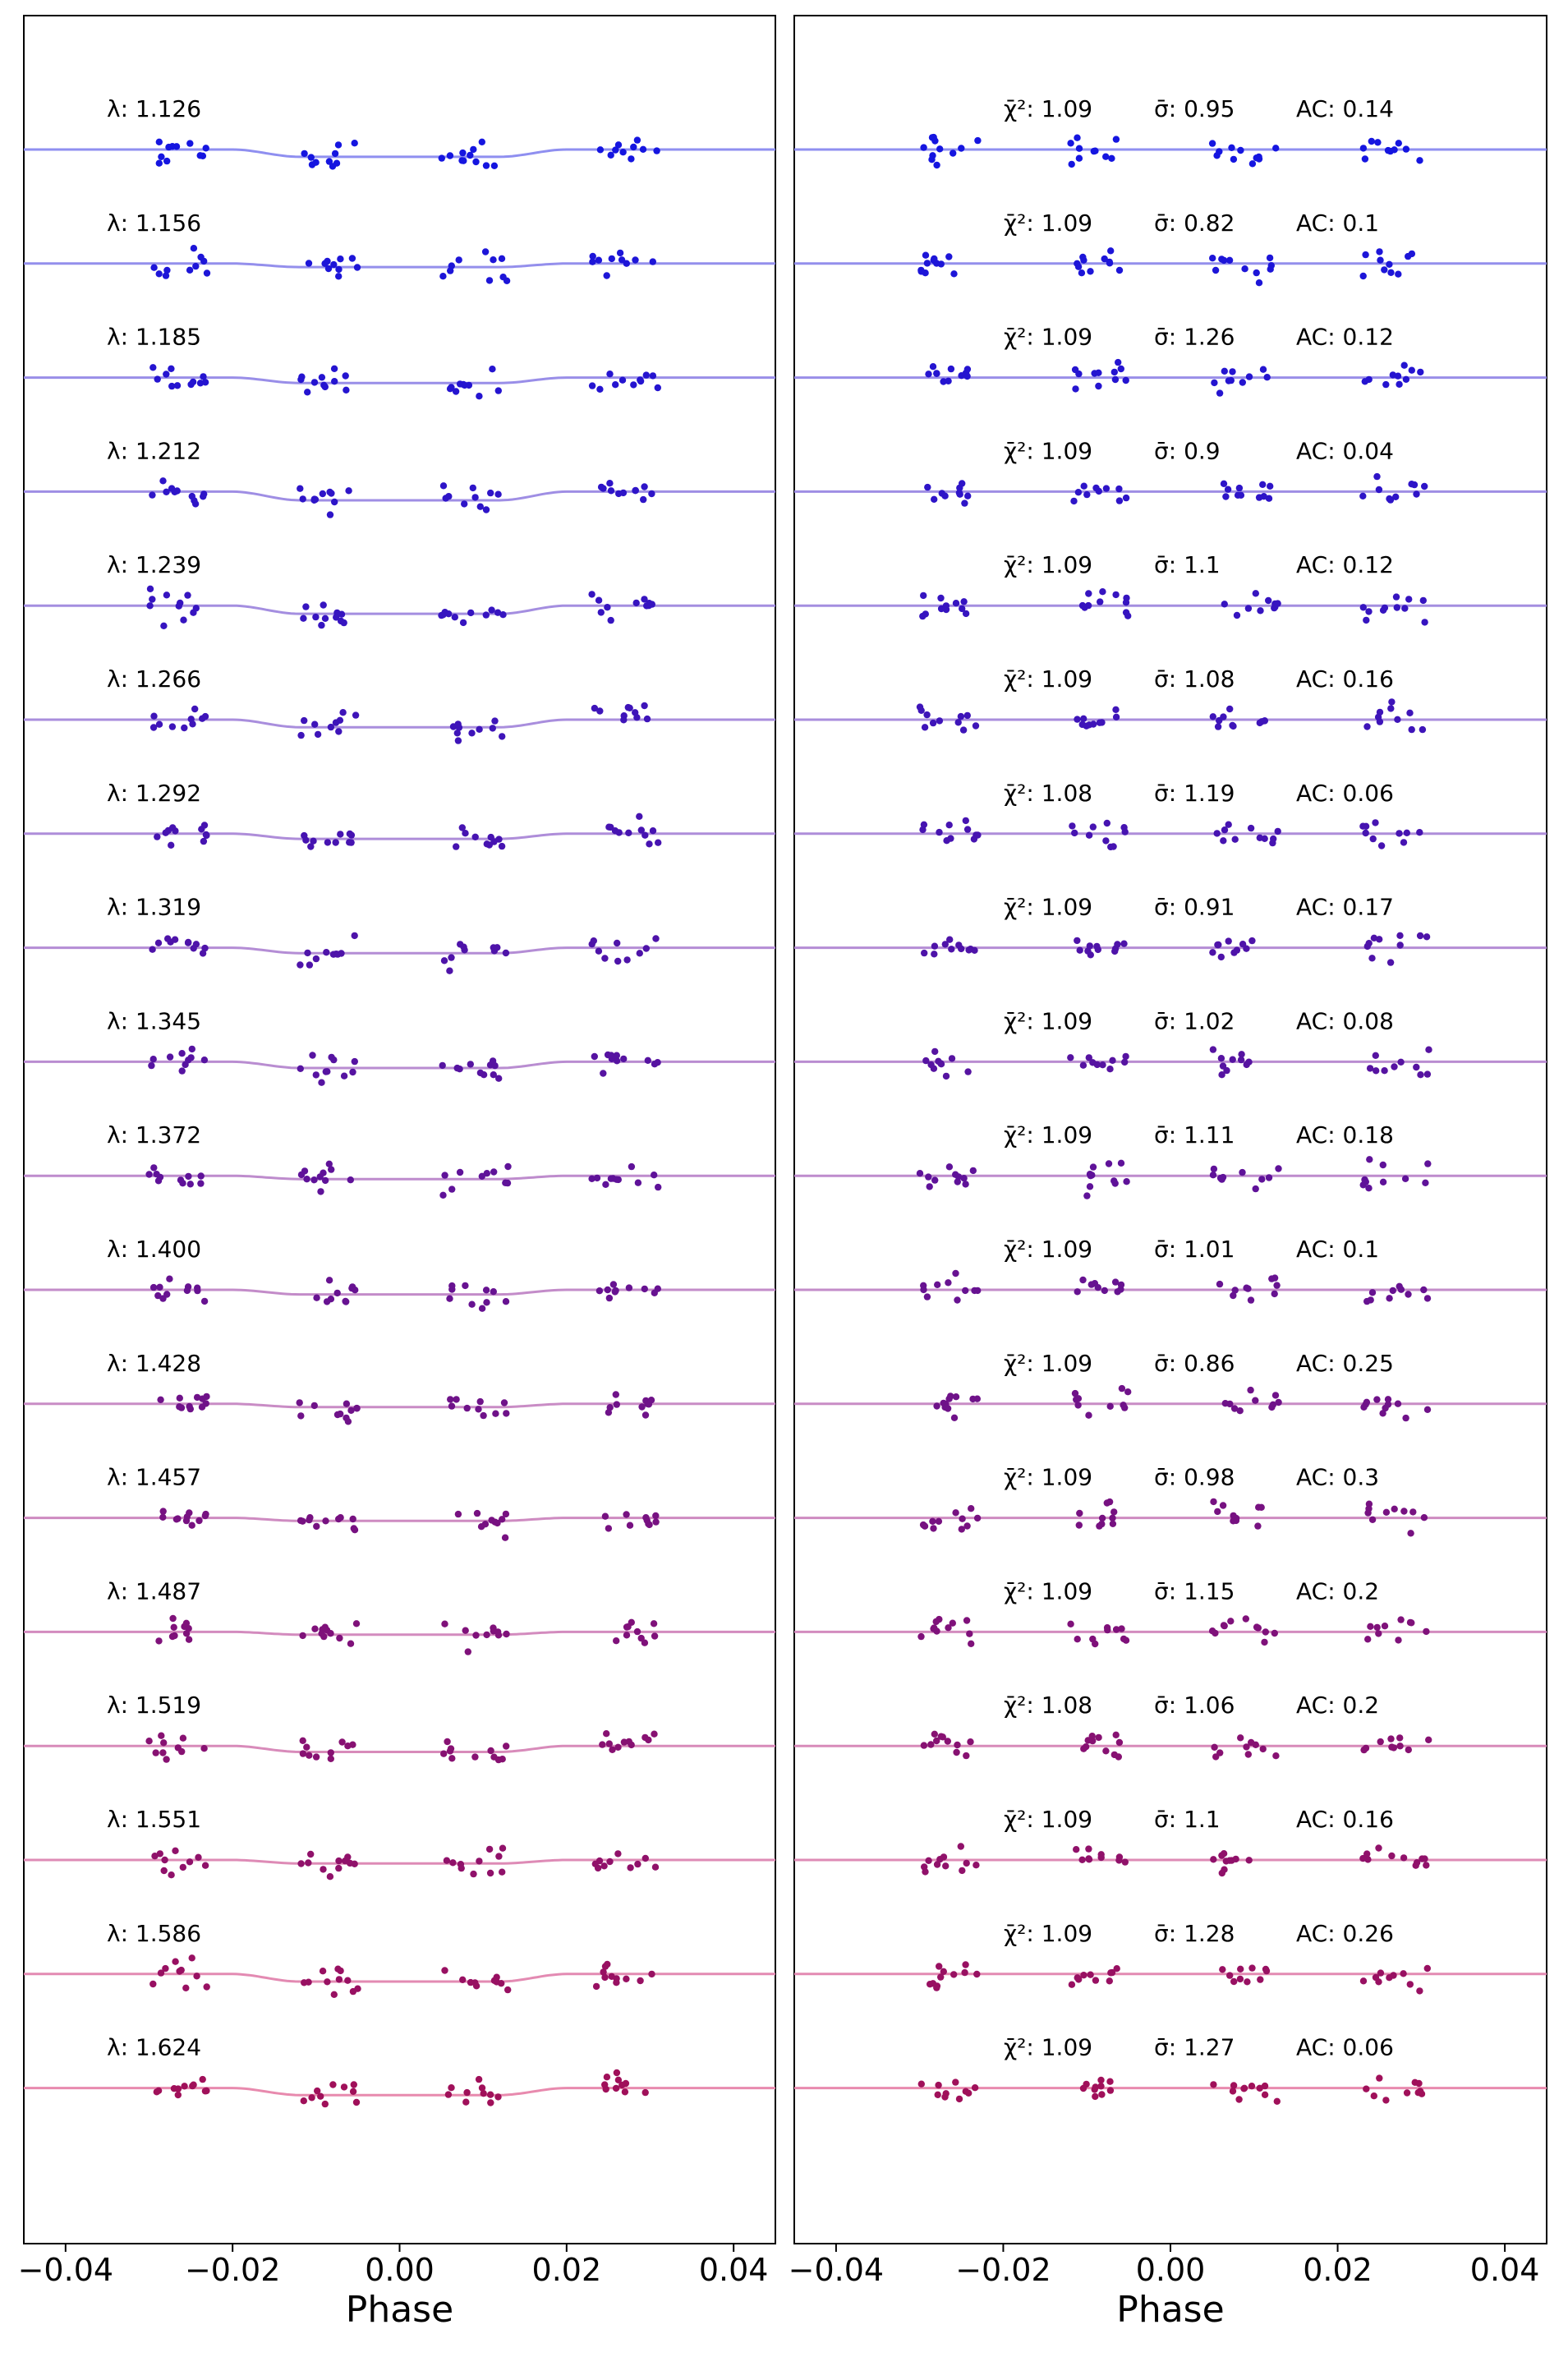  I want to click on sigma-label: σ̄: 1.15, so click(1195, 1590).